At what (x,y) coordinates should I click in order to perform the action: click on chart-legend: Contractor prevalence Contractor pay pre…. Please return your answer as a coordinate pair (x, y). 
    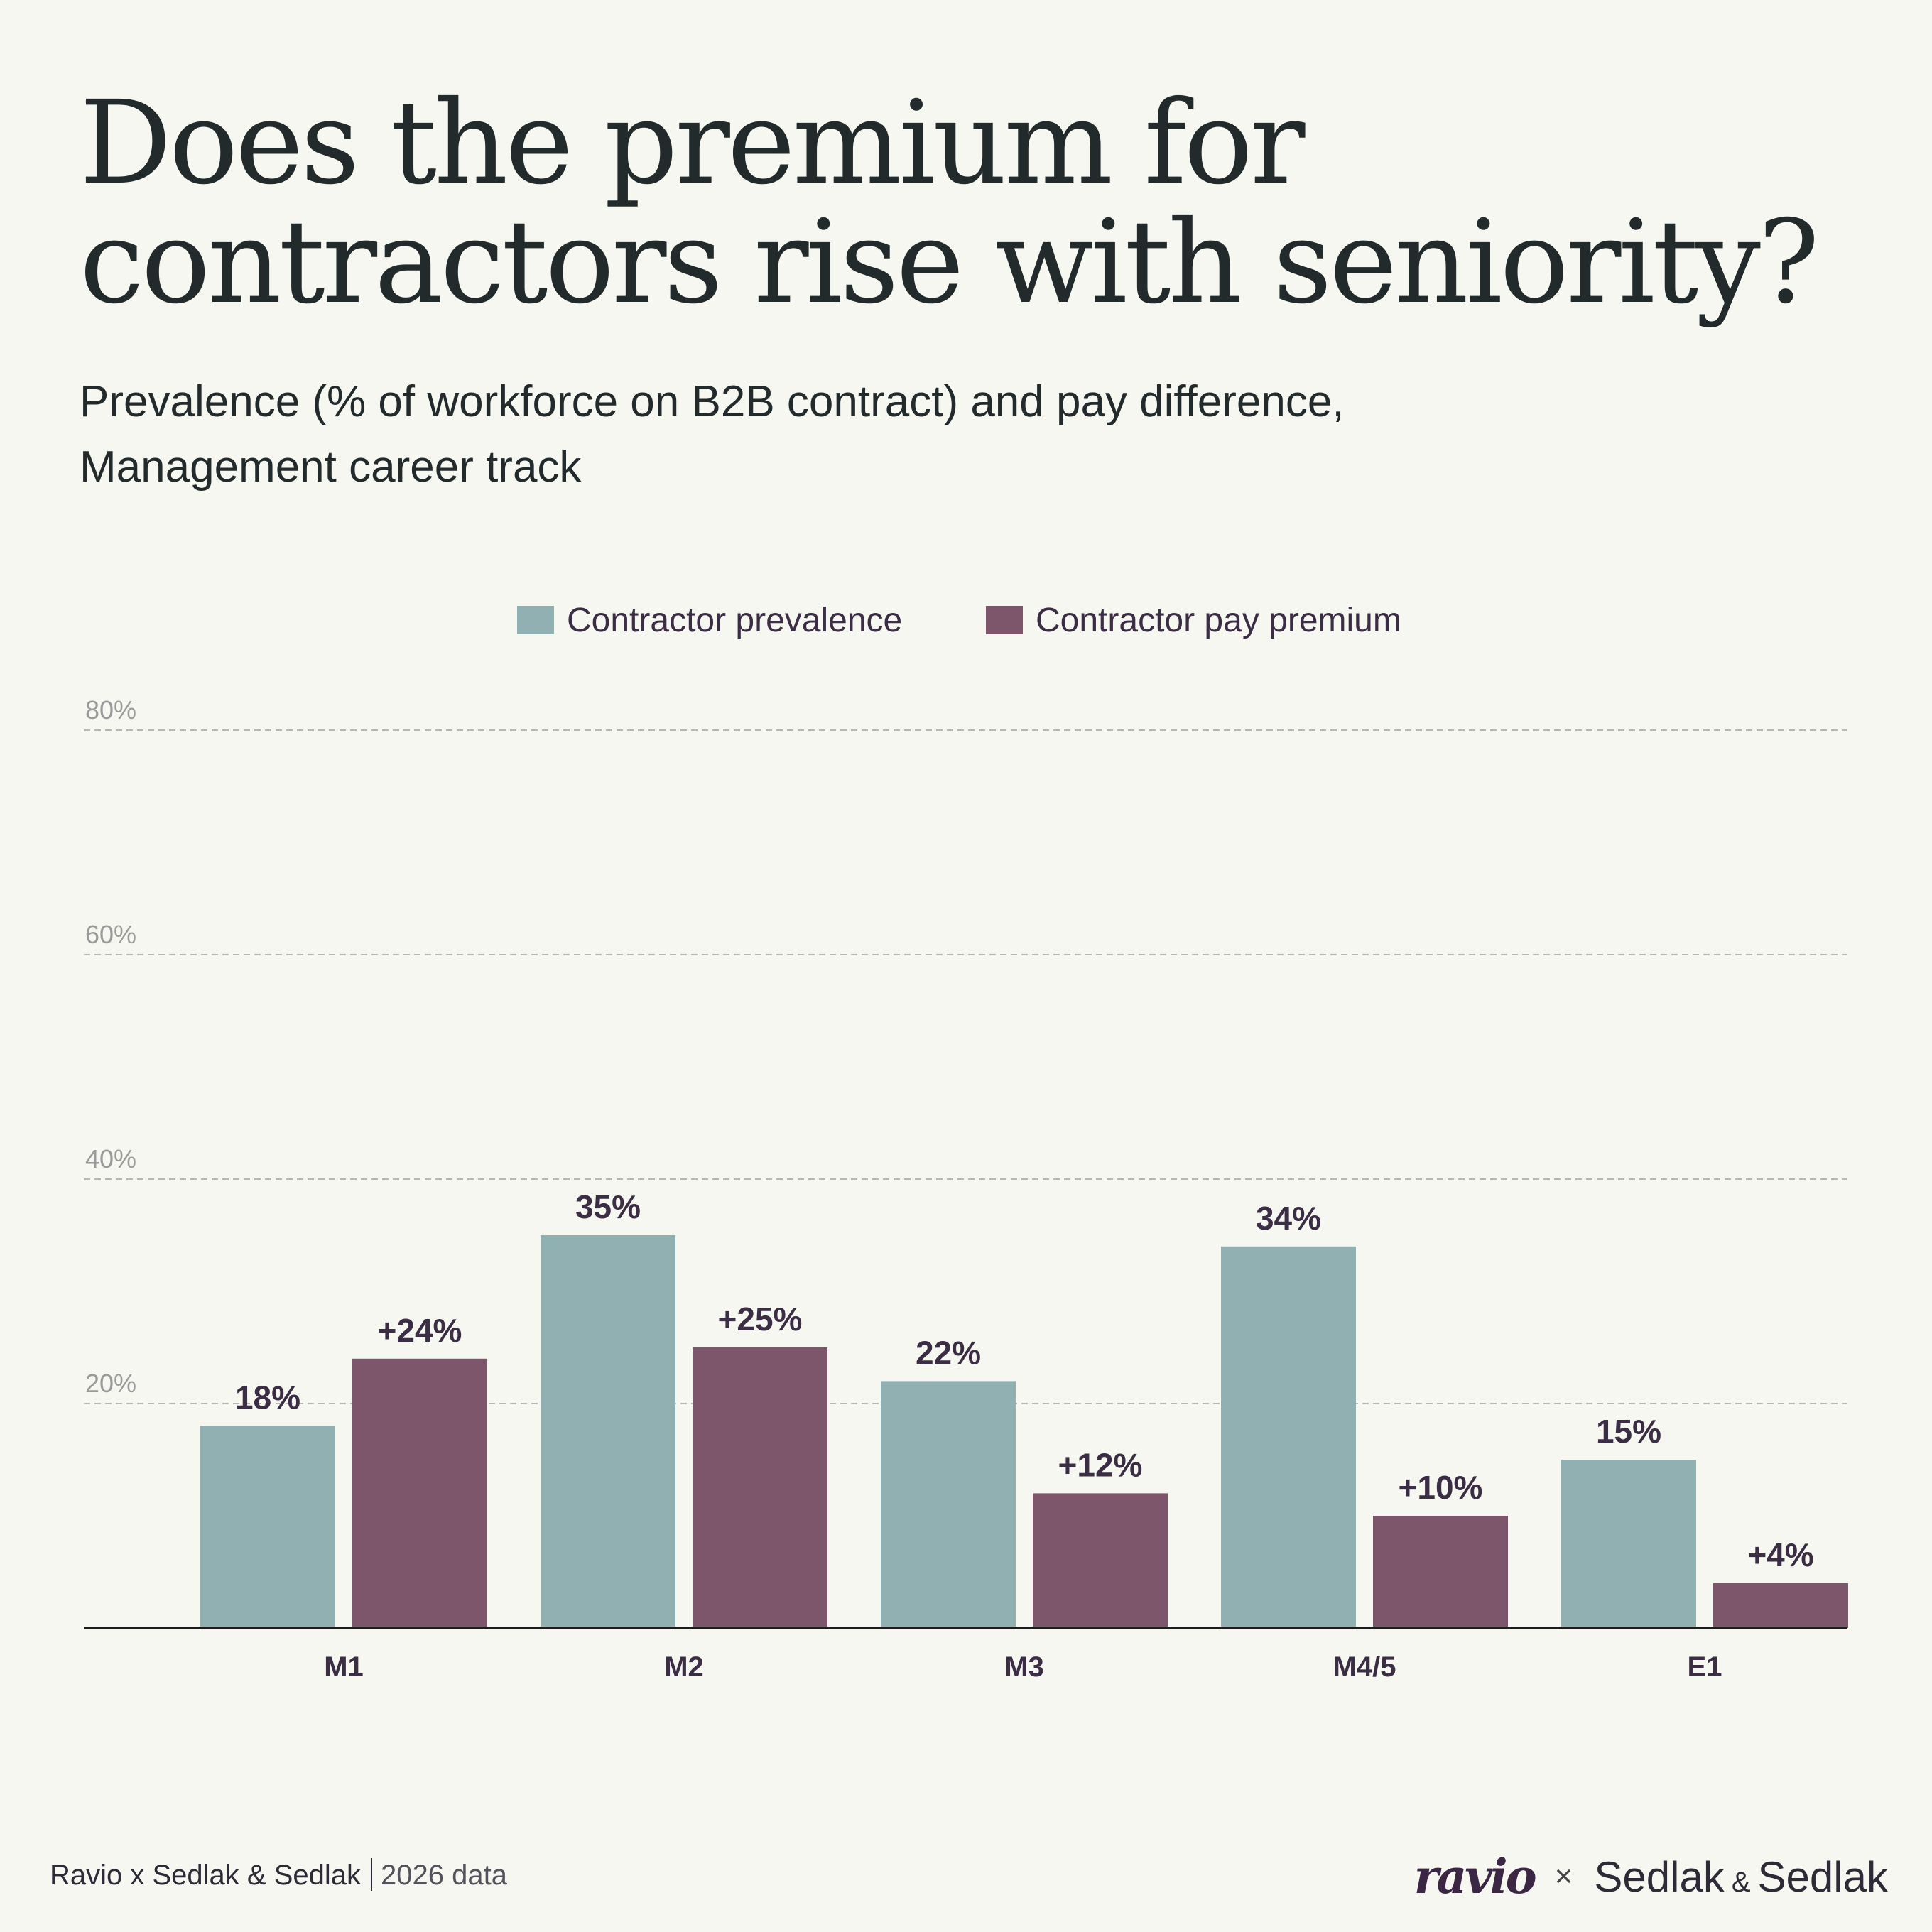
    Looking at the image, I should click on (966, 620).